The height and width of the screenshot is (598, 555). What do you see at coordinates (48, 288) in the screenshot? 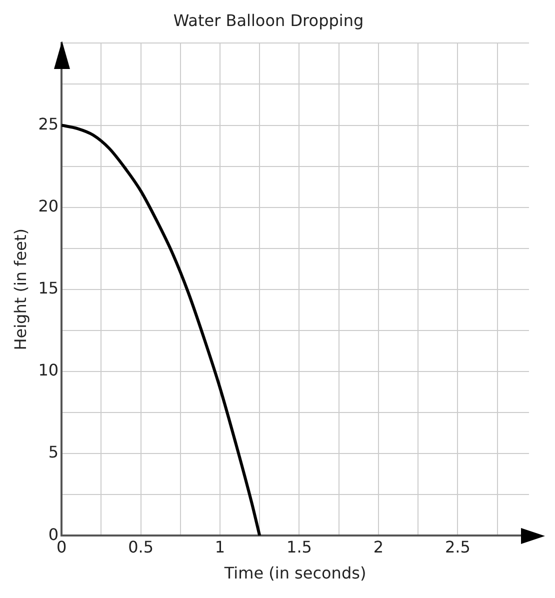
I see `y-tick-label: 15` at bounding box center [48, 288].